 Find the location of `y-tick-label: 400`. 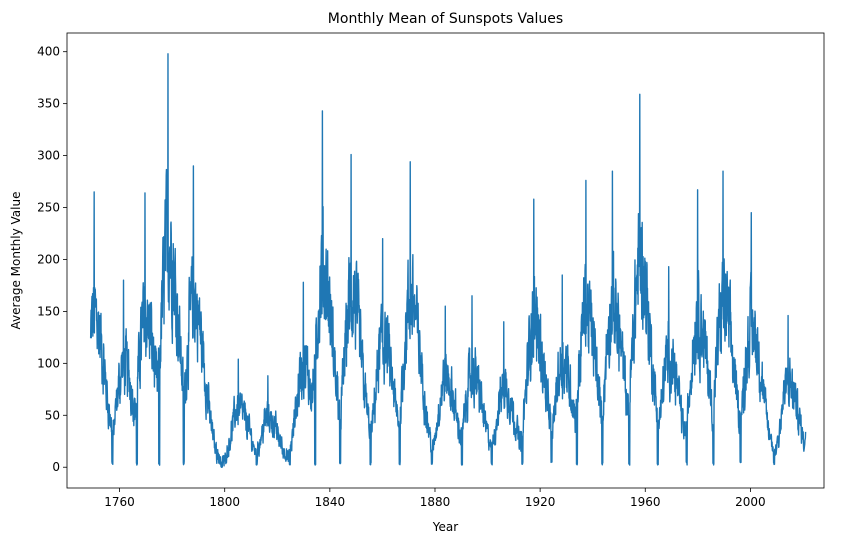

y-tick-label: 400 is located at coordinates (48, 52).